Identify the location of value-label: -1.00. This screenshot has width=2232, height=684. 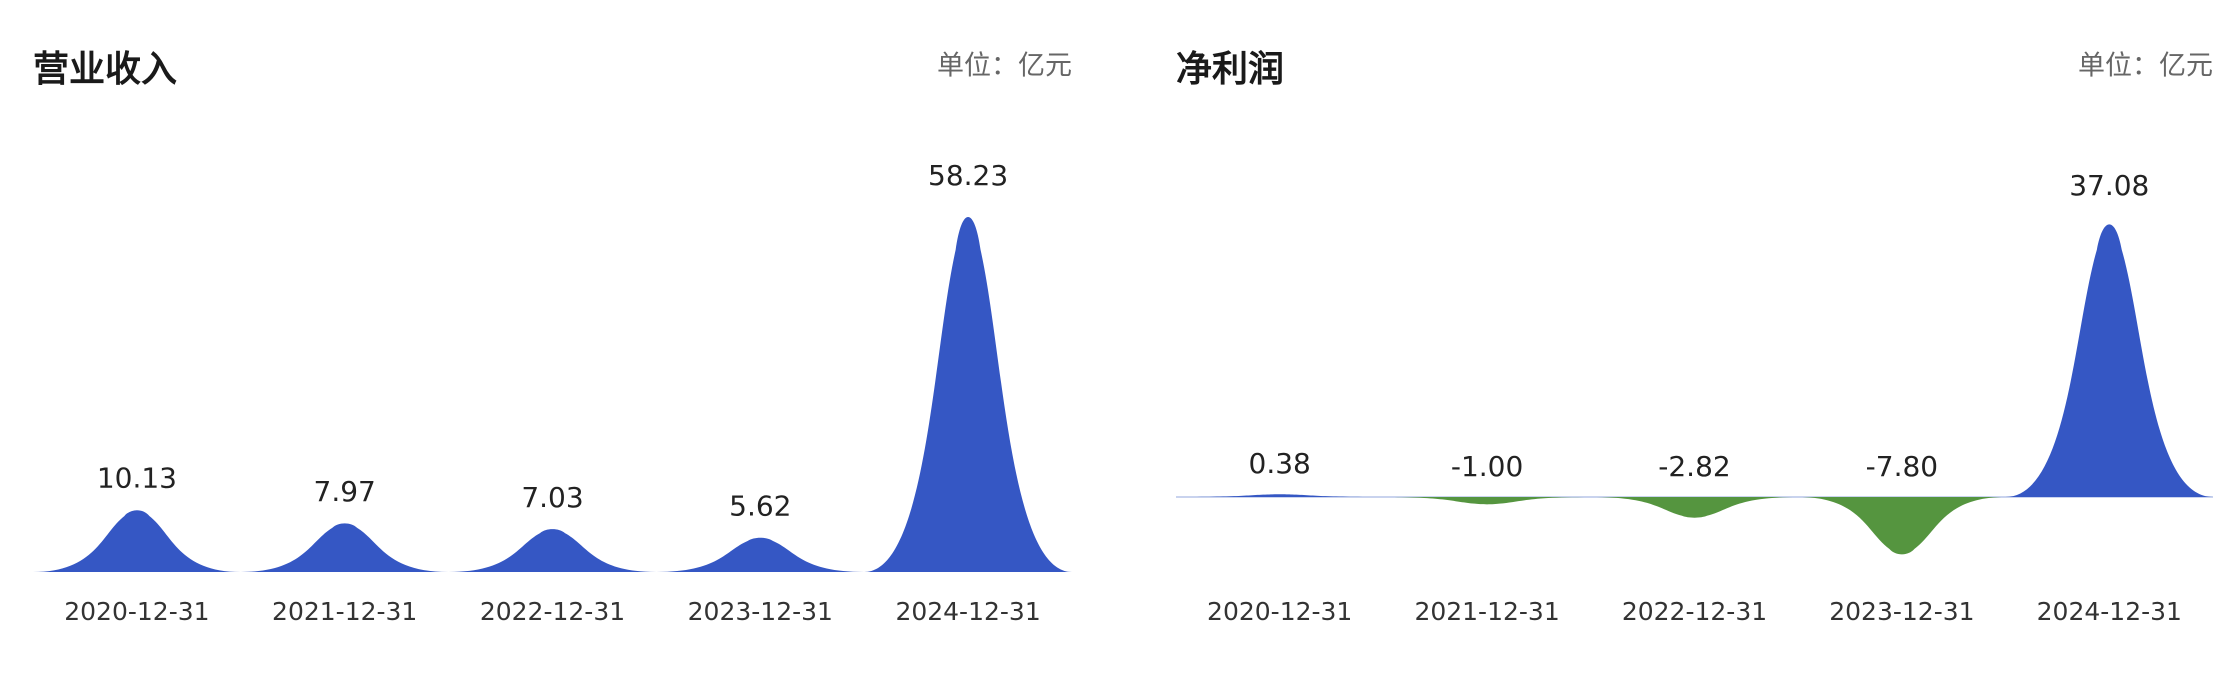
(1487, 466).